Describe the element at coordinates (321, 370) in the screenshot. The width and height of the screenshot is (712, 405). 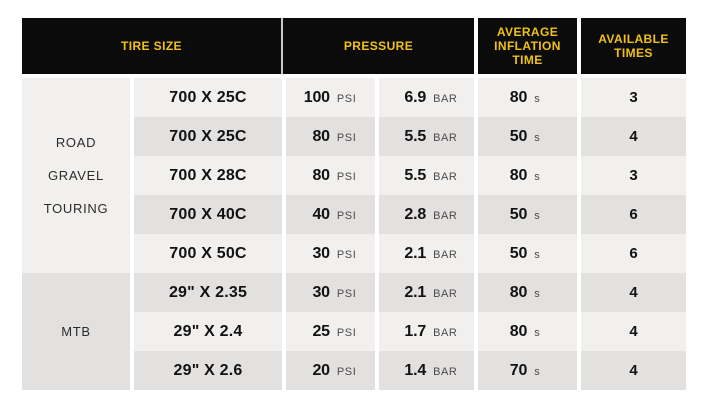
I see `psi-value: 20` at that location.